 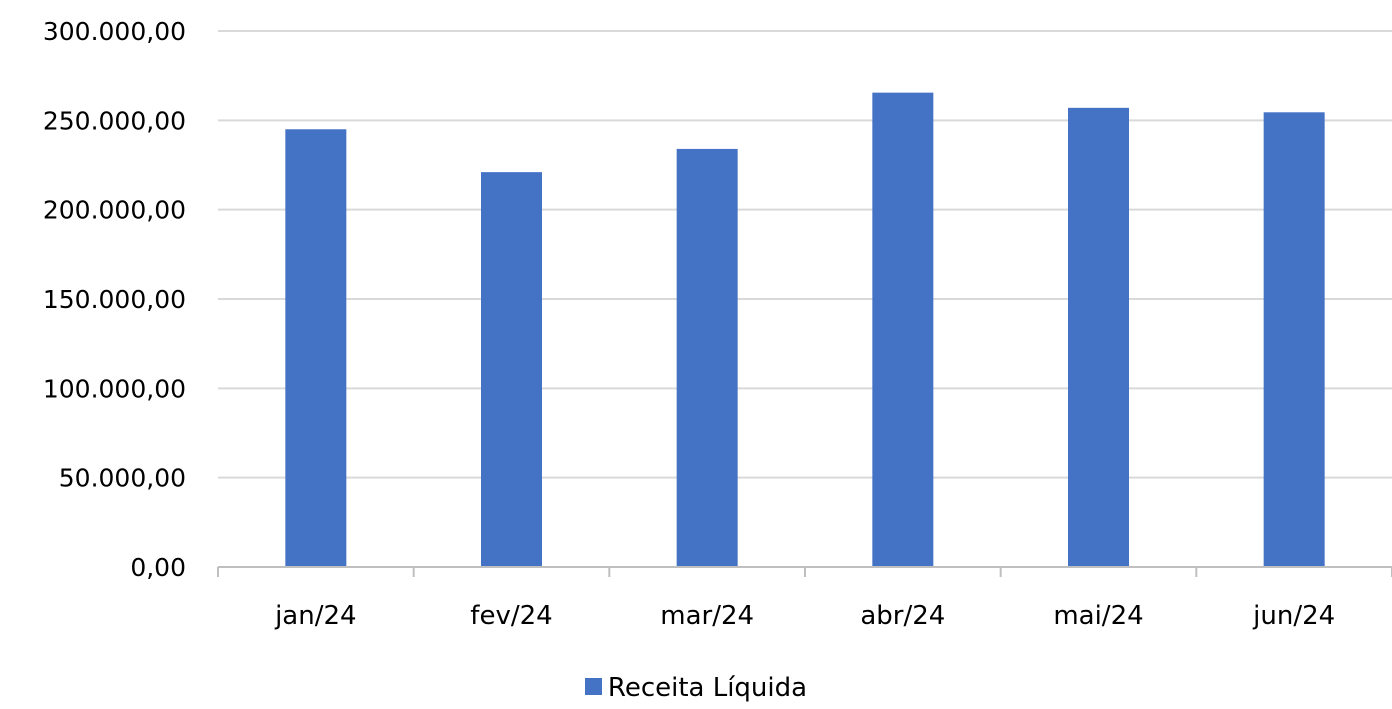 I want to click on legend: Receita Líquida, so click(x=696, y=688).